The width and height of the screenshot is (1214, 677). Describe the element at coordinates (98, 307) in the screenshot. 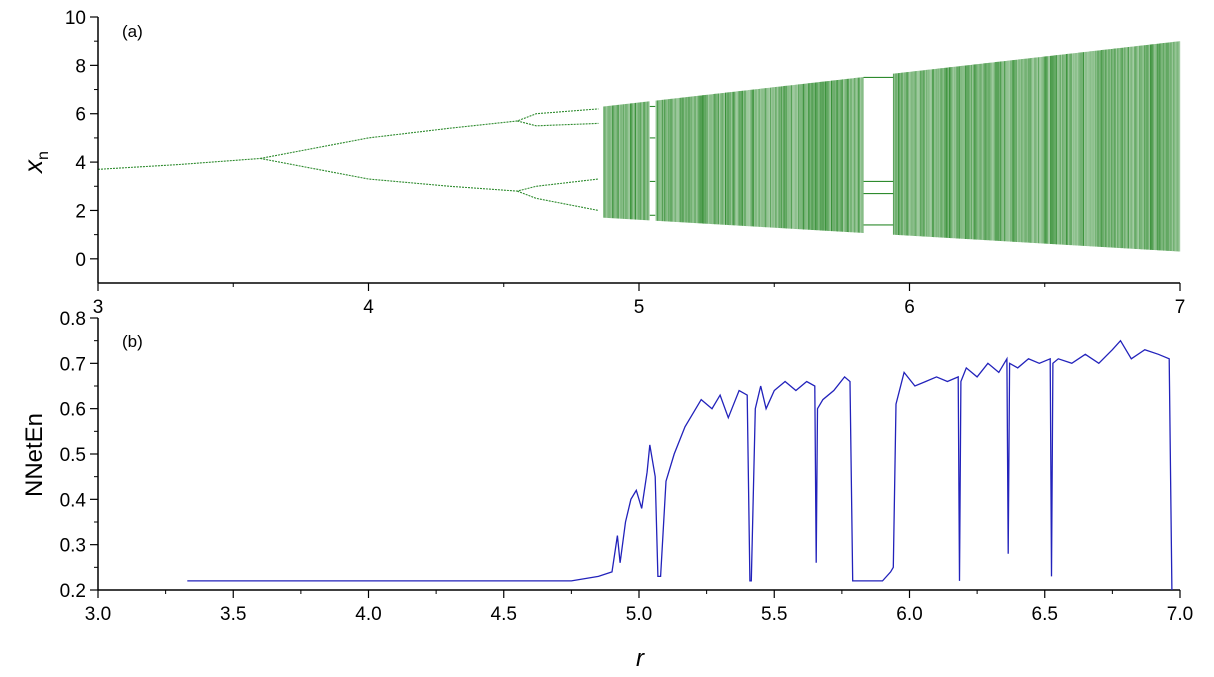

I see `x-tick-label: 3` at that location.